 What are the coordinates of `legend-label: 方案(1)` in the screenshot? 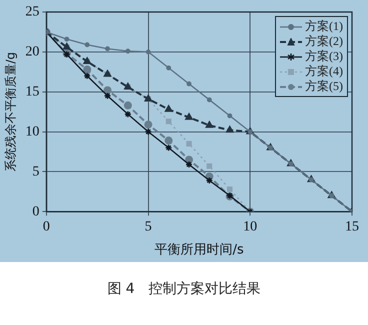 It's located at (324, 26).